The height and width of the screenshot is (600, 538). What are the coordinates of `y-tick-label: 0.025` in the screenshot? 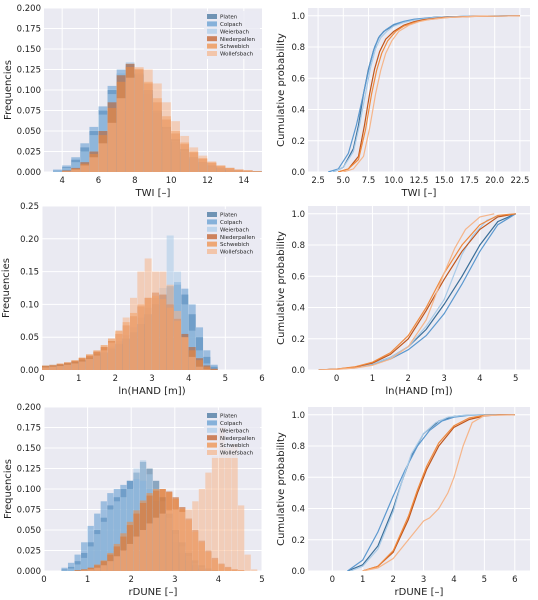 It's located at (29, 153).